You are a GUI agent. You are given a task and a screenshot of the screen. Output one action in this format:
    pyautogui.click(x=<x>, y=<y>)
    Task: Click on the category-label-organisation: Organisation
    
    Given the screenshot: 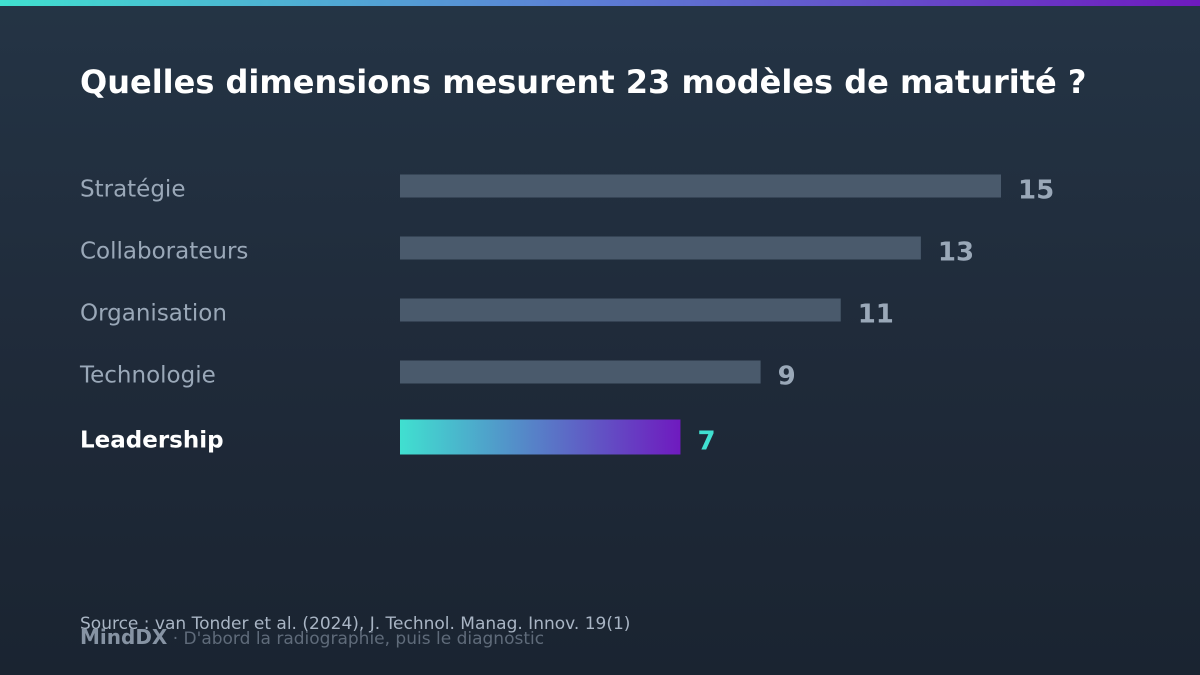 What is the action you would take?
    pyautogui.click(x=153, y=314)
    